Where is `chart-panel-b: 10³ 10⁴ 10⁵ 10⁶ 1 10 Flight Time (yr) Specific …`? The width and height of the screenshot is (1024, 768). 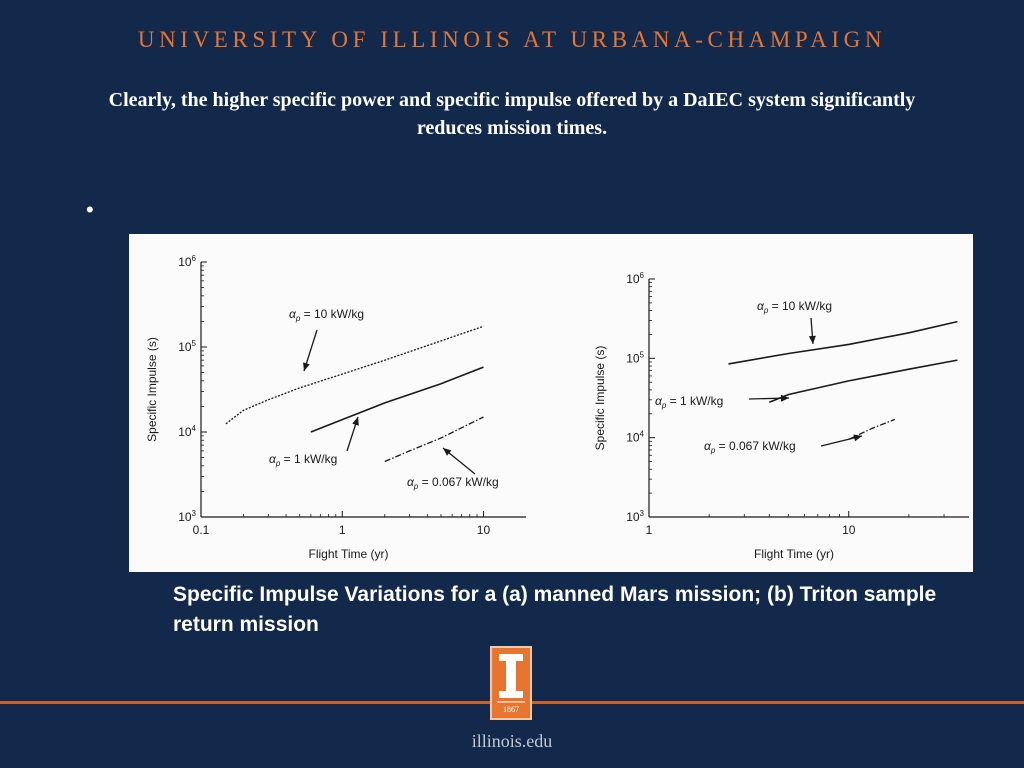
chart-panel-b: 10³ 10⁴ 10⁵ 10⁶ 1 10 Flight Time (yr) Specific … is located at coordinates (781, 416).